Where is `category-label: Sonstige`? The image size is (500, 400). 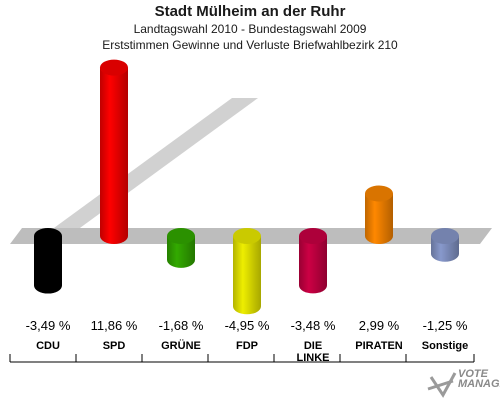
category-label: Sonstige is located at coordinates (445, 346).